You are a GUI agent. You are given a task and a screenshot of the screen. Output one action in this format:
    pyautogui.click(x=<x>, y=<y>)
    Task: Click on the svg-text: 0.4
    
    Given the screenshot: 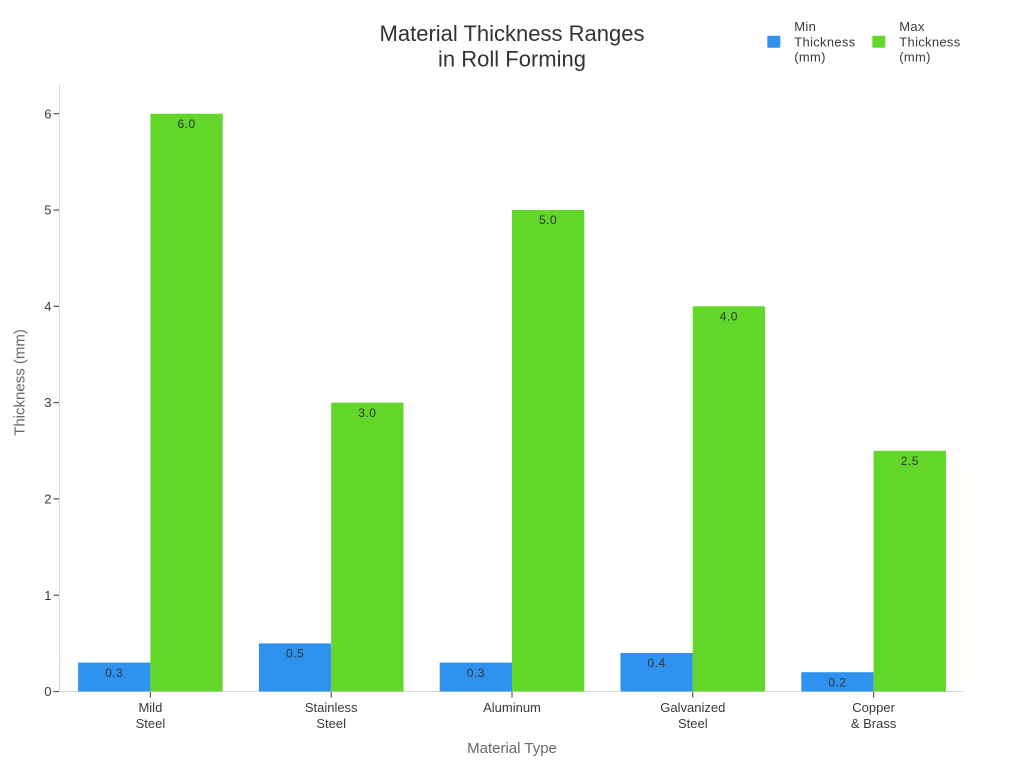 What is the action you would take?
    pyautogui.click(x=657, y=663)
    